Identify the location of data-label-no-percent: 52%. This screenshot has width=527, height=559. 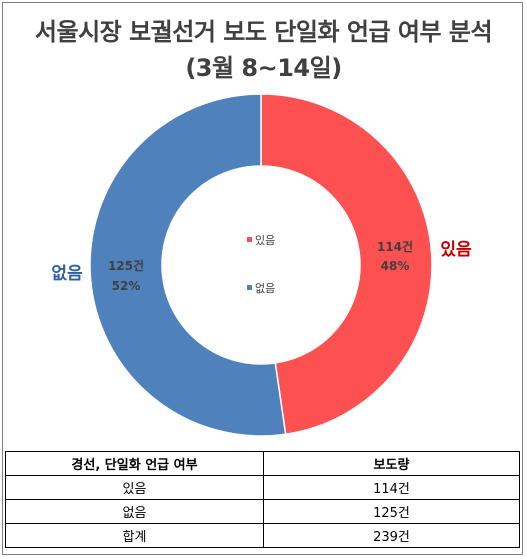
(126, 286).